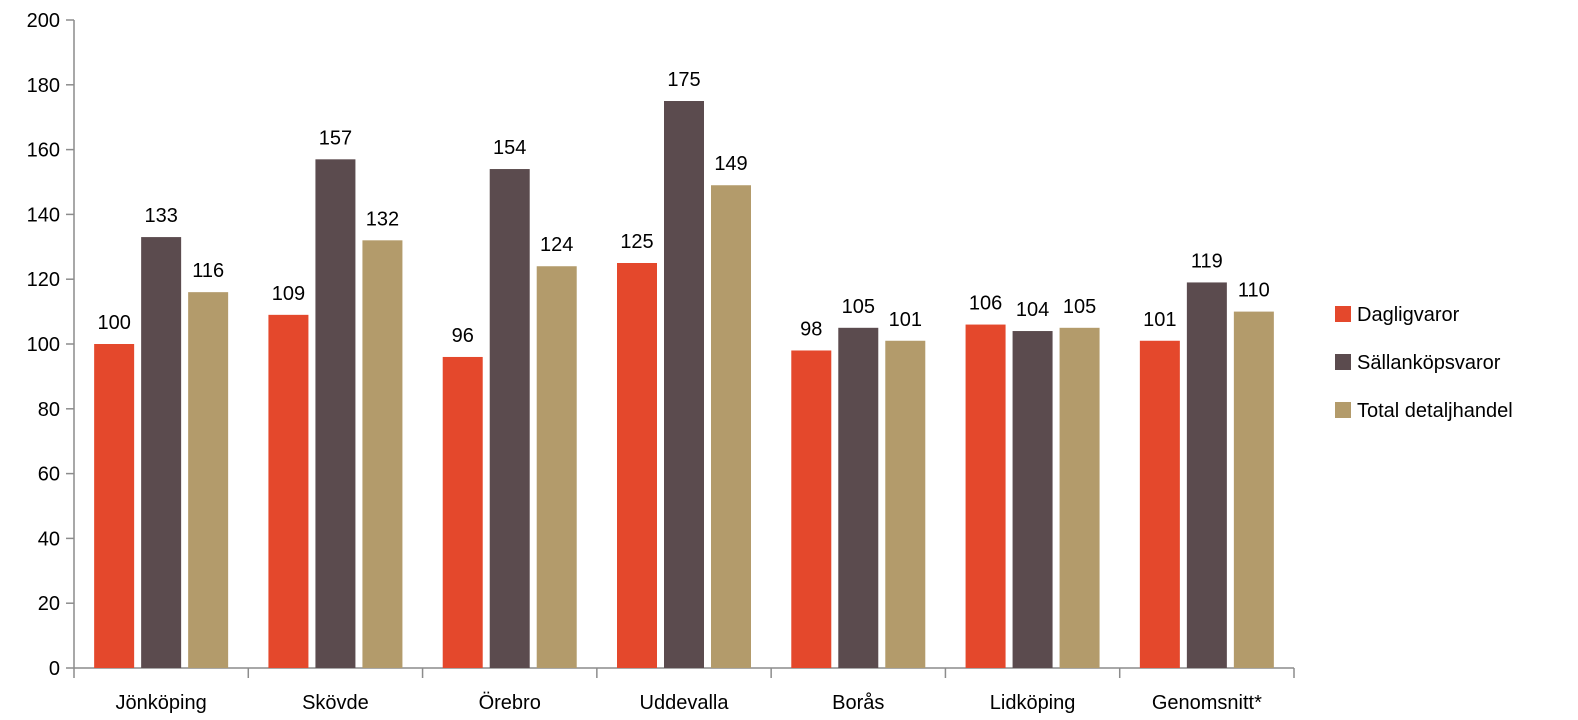  I want to click on data-label: 133, so click(160, 216).